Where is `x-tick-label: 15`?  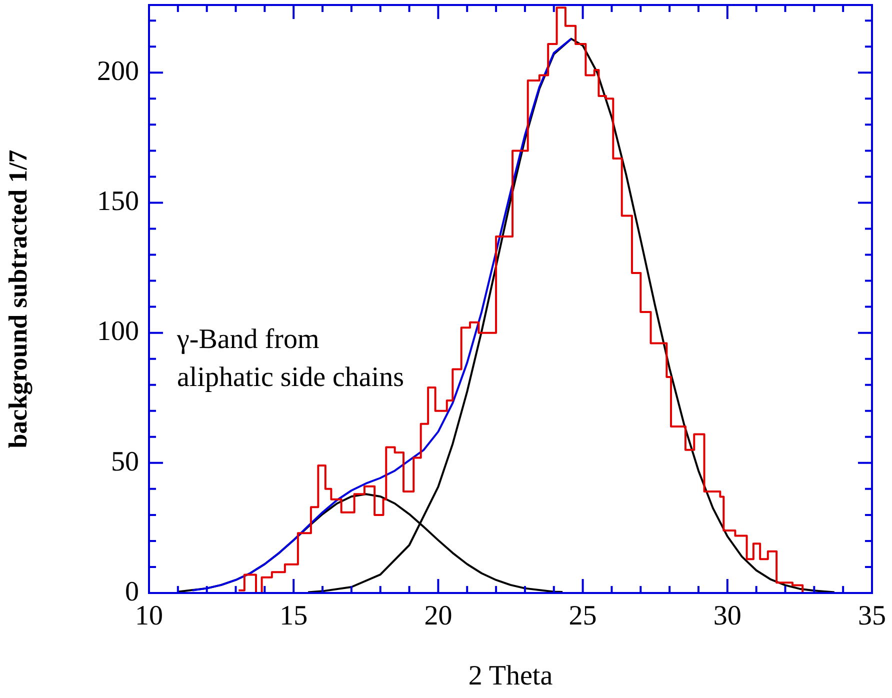
x-tick-label: 15 is located at coordinates (294, 616).